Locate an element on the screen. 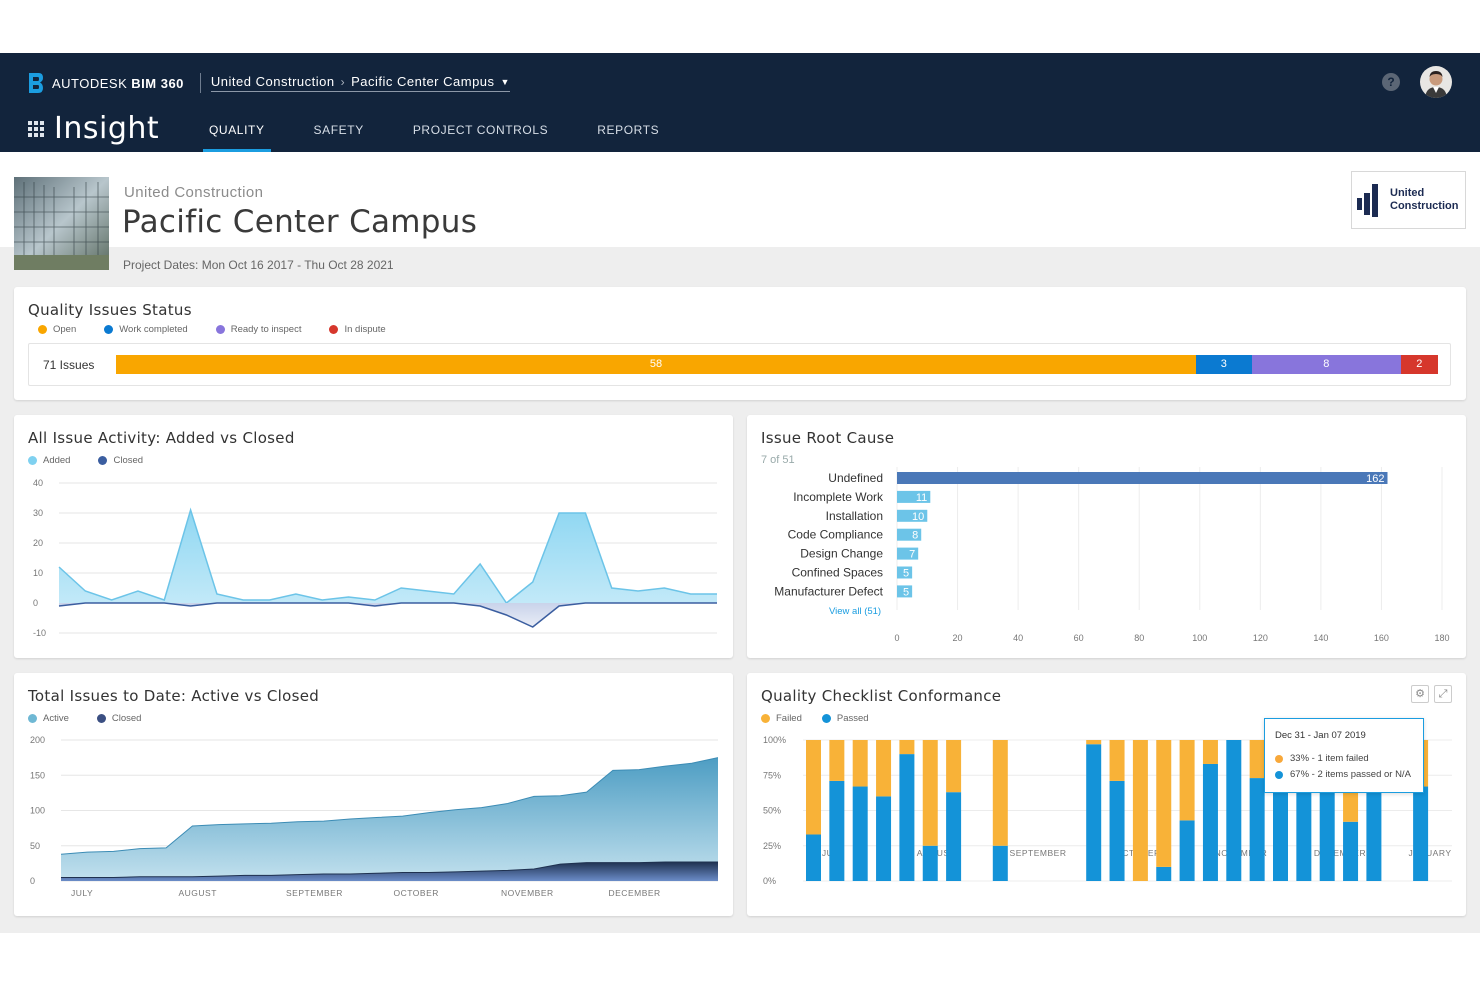  x-tick-label: 100 is located at coordinates (1199, 638).